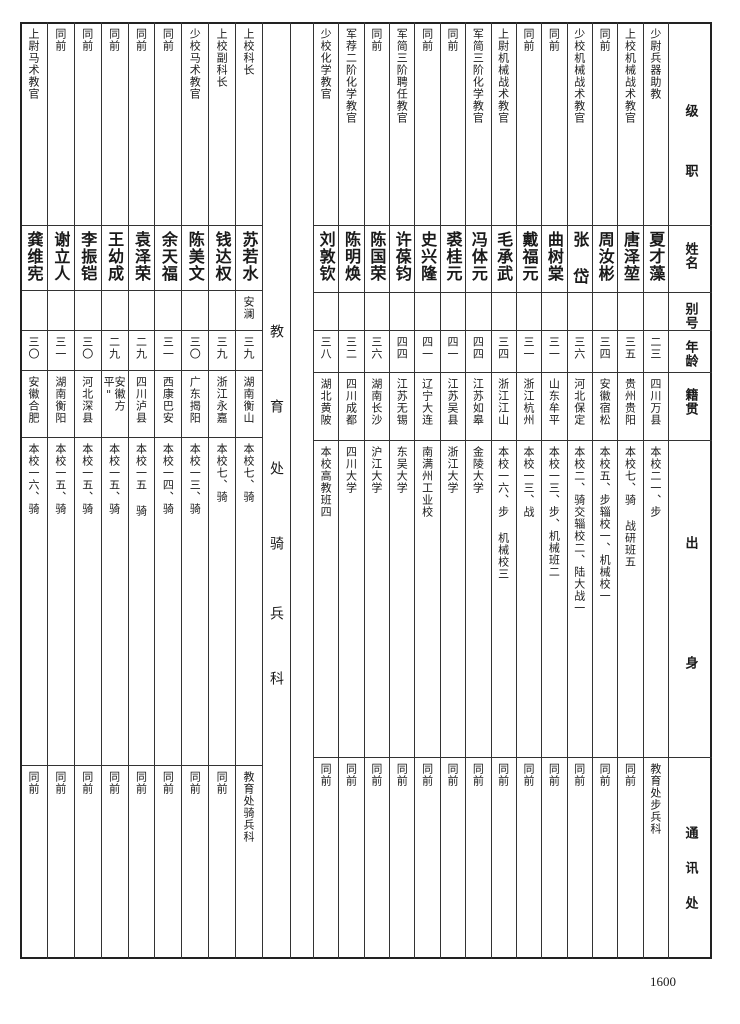 This screenshot has height=1024, width=740. Describe the element at coordinates (528, 351) in the screenshot. I see `right-row-age: 三一` at that location.